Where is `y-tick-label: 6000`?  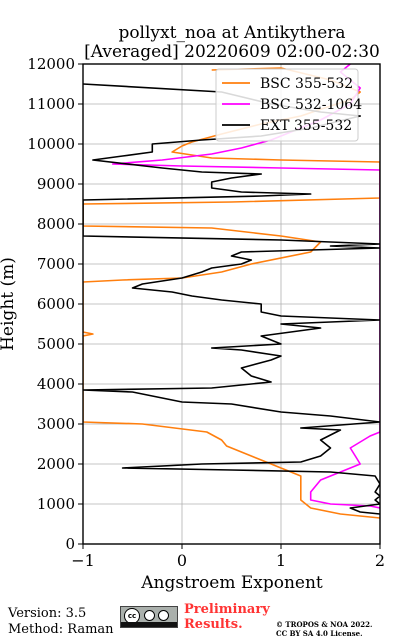
y-tick-label: 6000 is located at coordinates (56, 304).